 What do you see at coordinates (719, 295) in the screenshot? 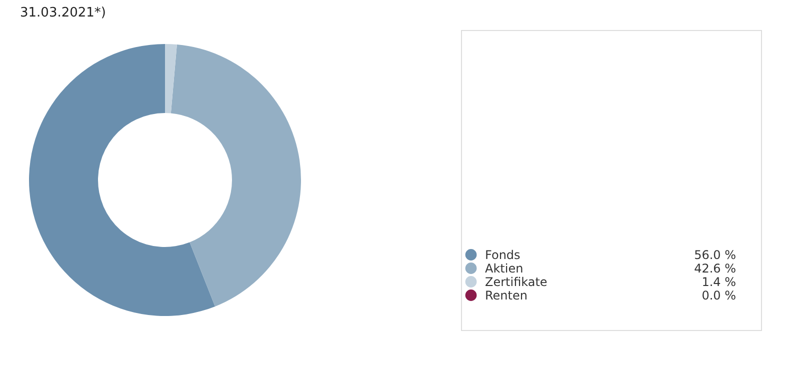
I see `text: 0.0 %` at bounding box center [719, 295].